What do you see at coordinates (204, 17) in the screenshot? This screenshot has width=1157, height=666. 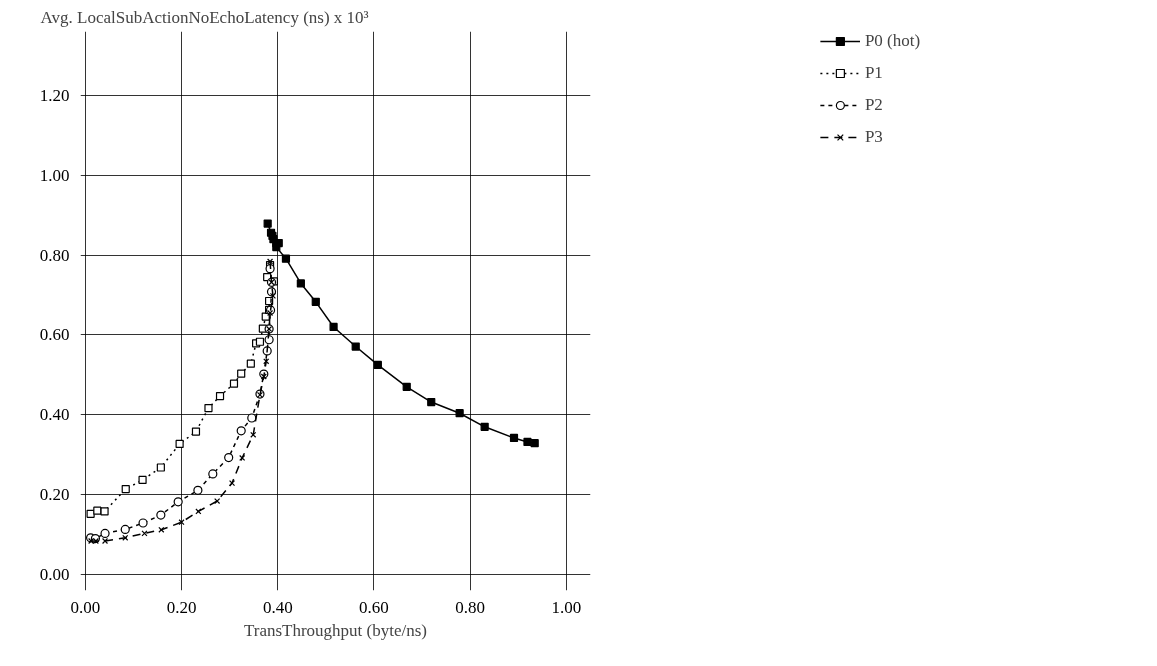 I see `y-axis-title: Avg. LocalSubActionNoEchoLatency (ns) x 10³` at bounding box center [204, 17].